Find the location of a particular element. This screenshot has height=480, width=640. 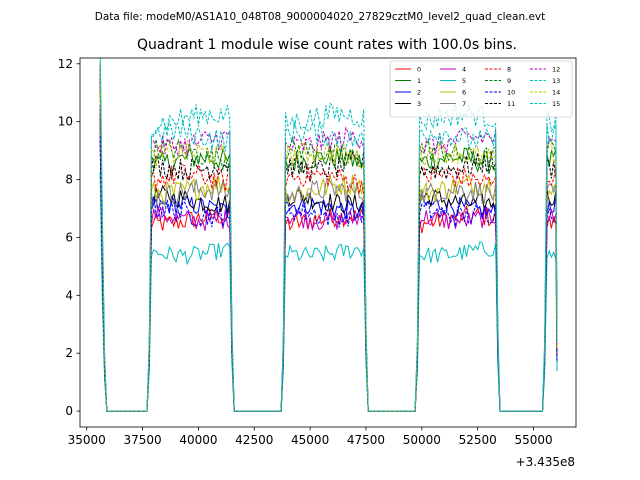

x-tick-label: 47500 is located at coordinates (366, 440).